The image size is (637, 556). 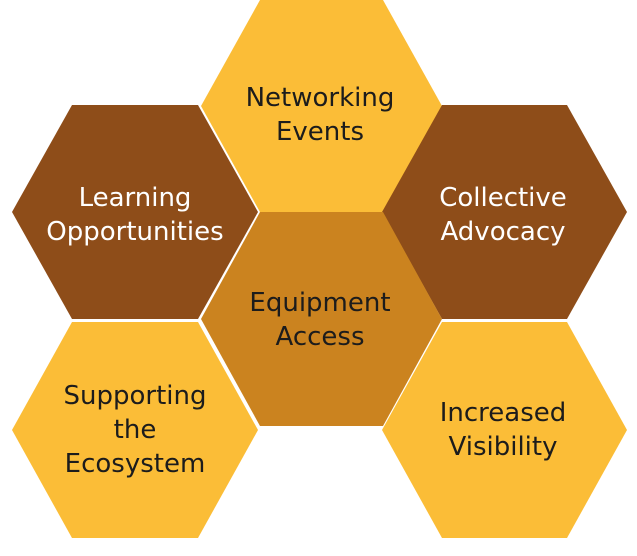 I want to click on label-line: Equipment, so click(x=320, y=303).